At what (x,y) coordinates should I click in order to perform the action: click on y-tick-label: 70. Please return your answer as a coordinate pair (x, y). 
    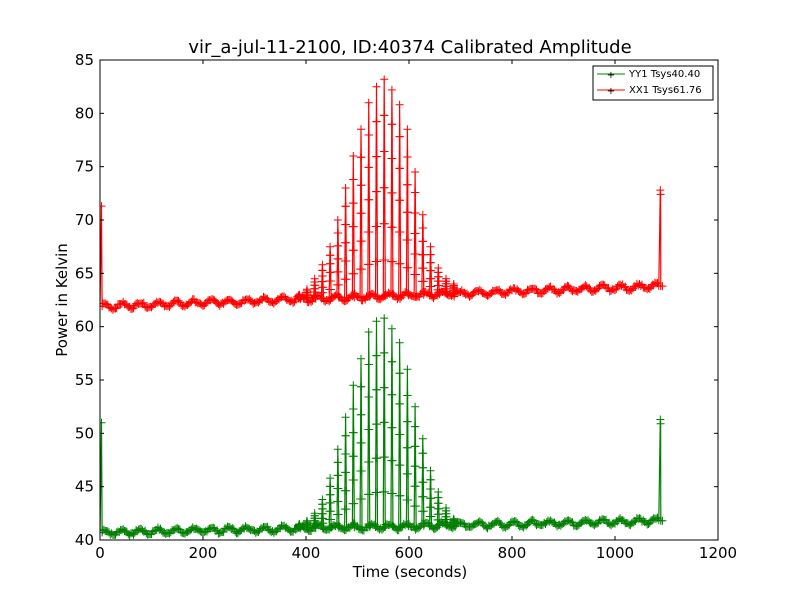
    Looking at the image, I should click on (84, 220).